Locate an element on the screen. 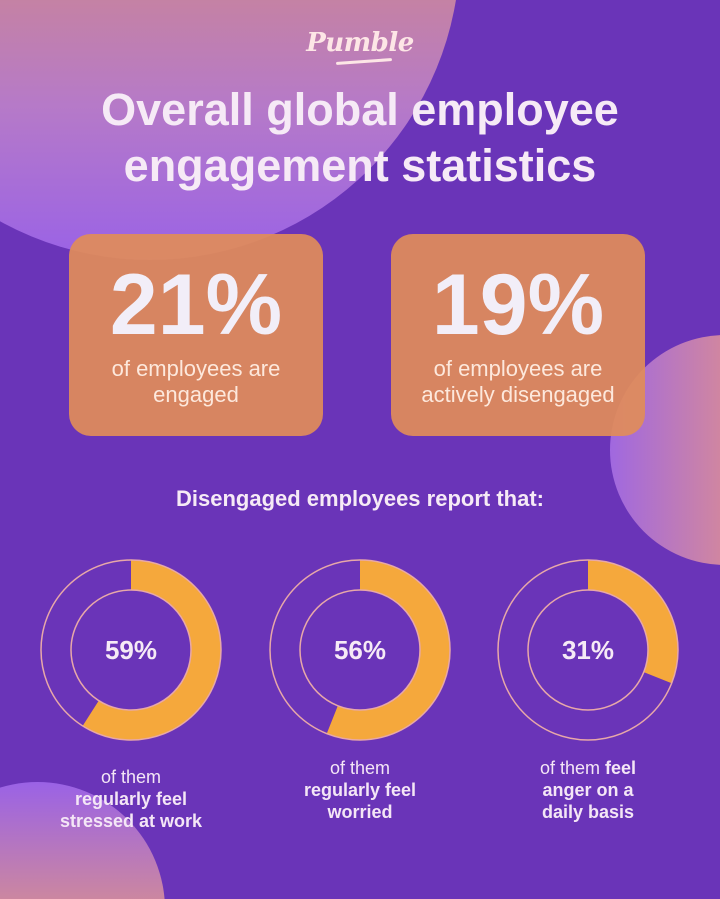  stat-description: of employees are engaged is located at coordinates (196, 382).